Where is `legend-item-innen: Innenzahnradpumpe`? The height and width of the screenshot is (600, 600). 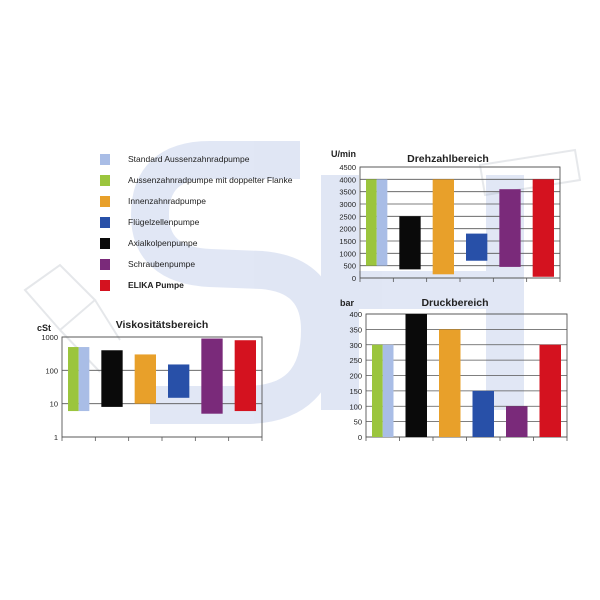 legend-item-innen: Innenzahnradpumpe is located at coordinates (230, 202).